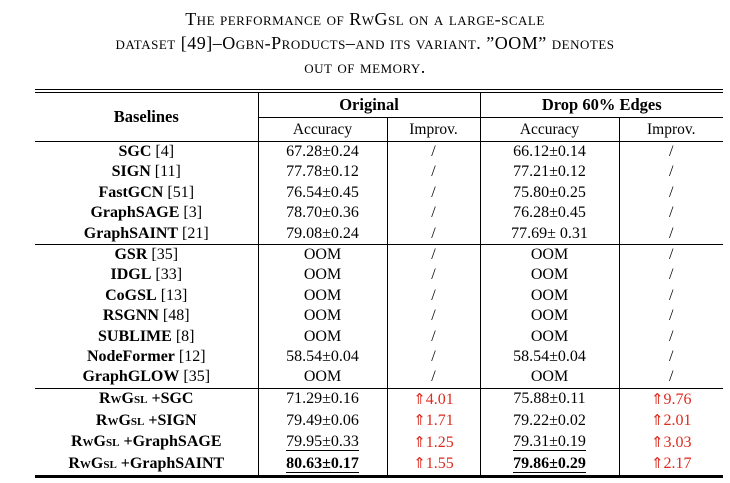 The image size is (730, 483). I want to click on method-name: +GraphSAINT, so click(172, 463).